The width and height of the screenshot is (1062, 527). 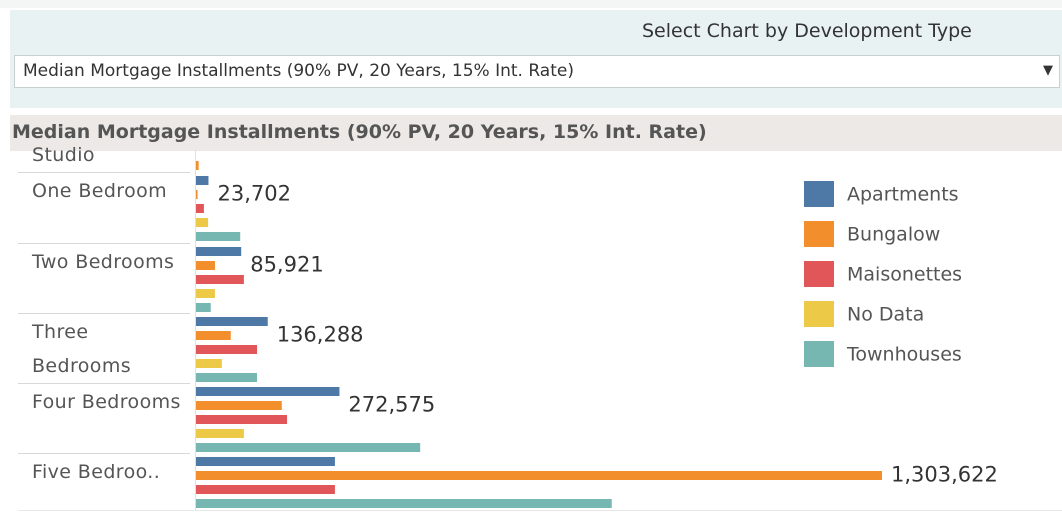 I want to click on value-label: 23,702, so click(x=253, y=194).